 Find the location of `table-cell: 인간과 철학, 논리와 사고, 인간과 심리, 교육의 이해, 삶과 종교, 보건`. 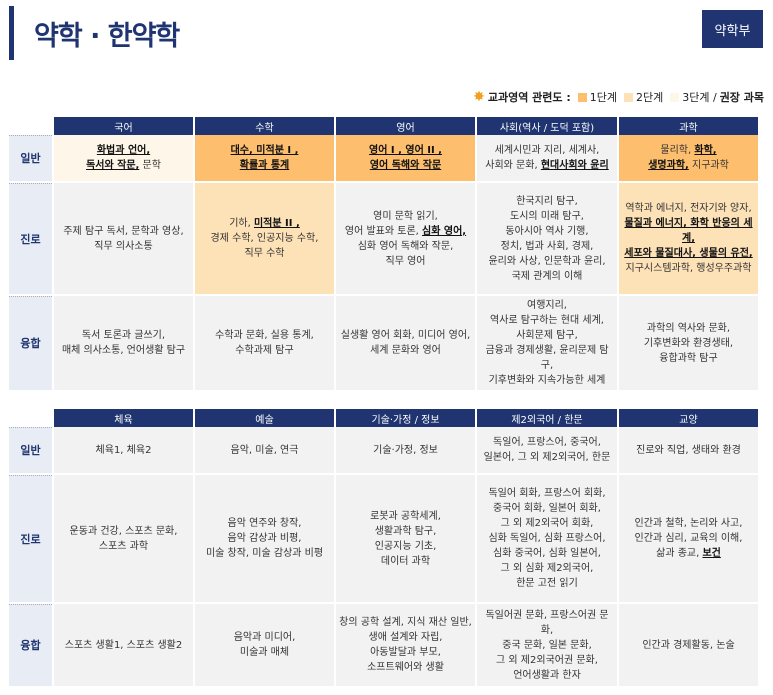

table-cell: 인간과 철학, 논리와 사고, 인간과 심리, 교육의 이해, 삶과 종교, 보건 is located at coordinates (687, 539).